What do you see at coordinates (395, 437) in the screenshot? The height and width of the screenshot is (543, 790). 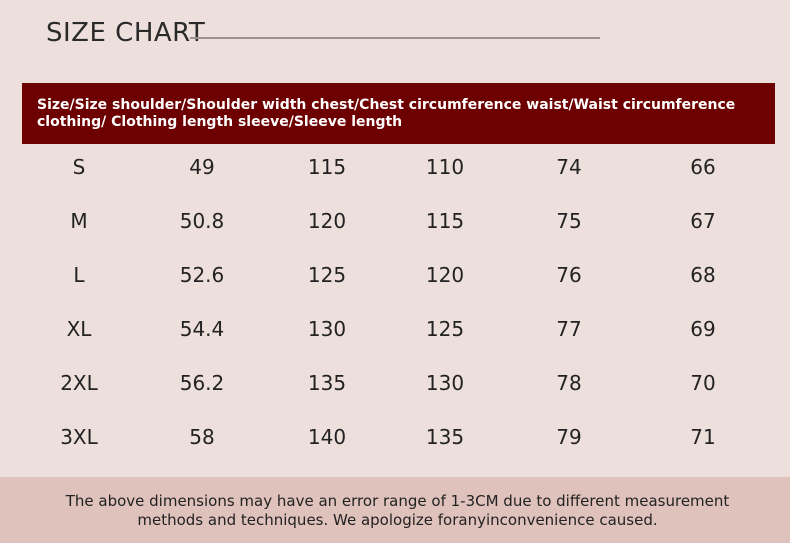 I see `table-row: 3XL 58 140 135 79 71` at bounding box center [395, 437].